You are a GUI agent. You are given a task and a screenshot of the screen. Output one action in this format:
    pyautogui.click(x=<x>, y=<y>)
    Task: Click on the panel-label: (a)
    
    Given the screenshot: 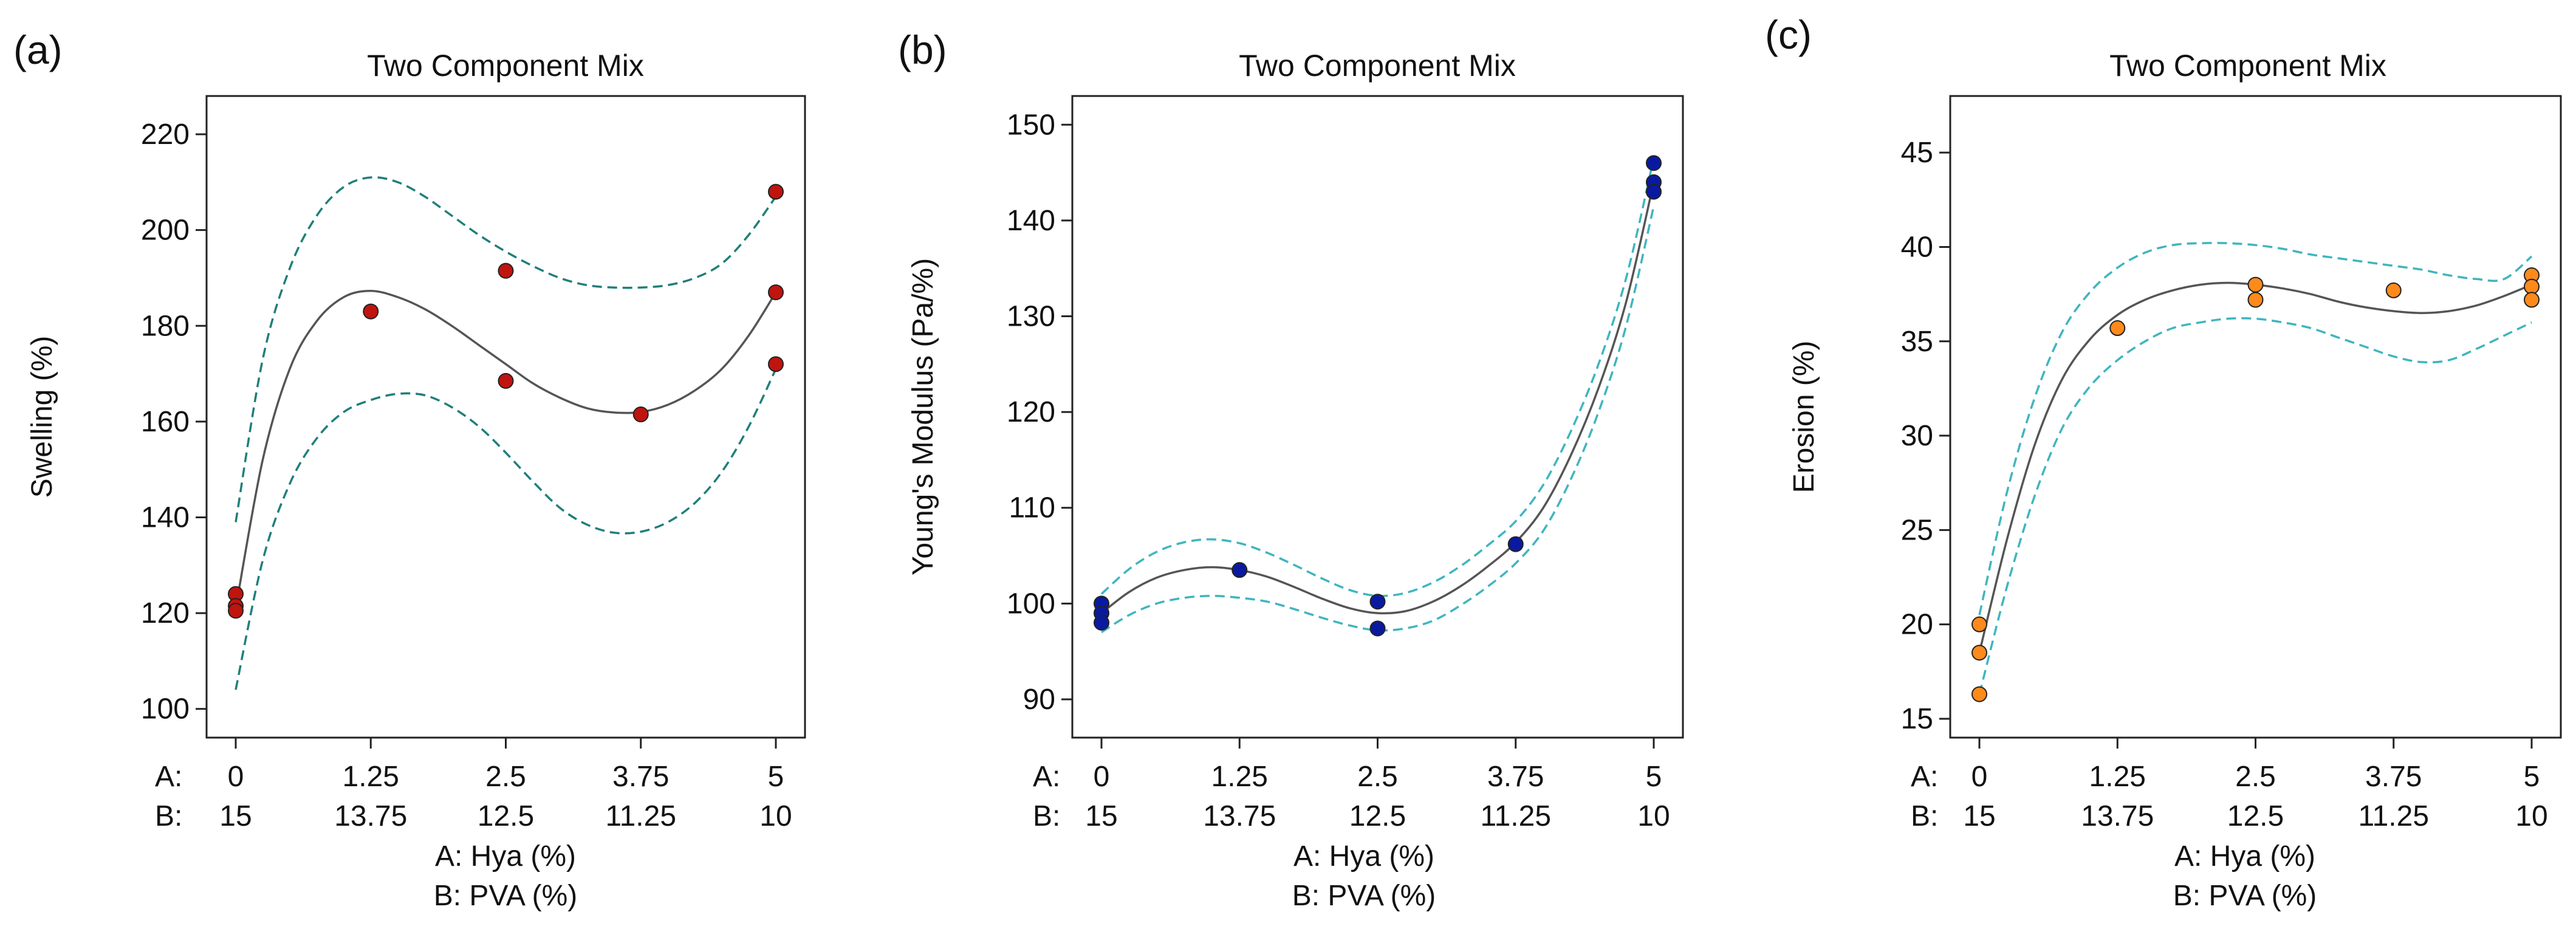 What is the action you would take?
    pyautogui.click(x=38, y=49)
    